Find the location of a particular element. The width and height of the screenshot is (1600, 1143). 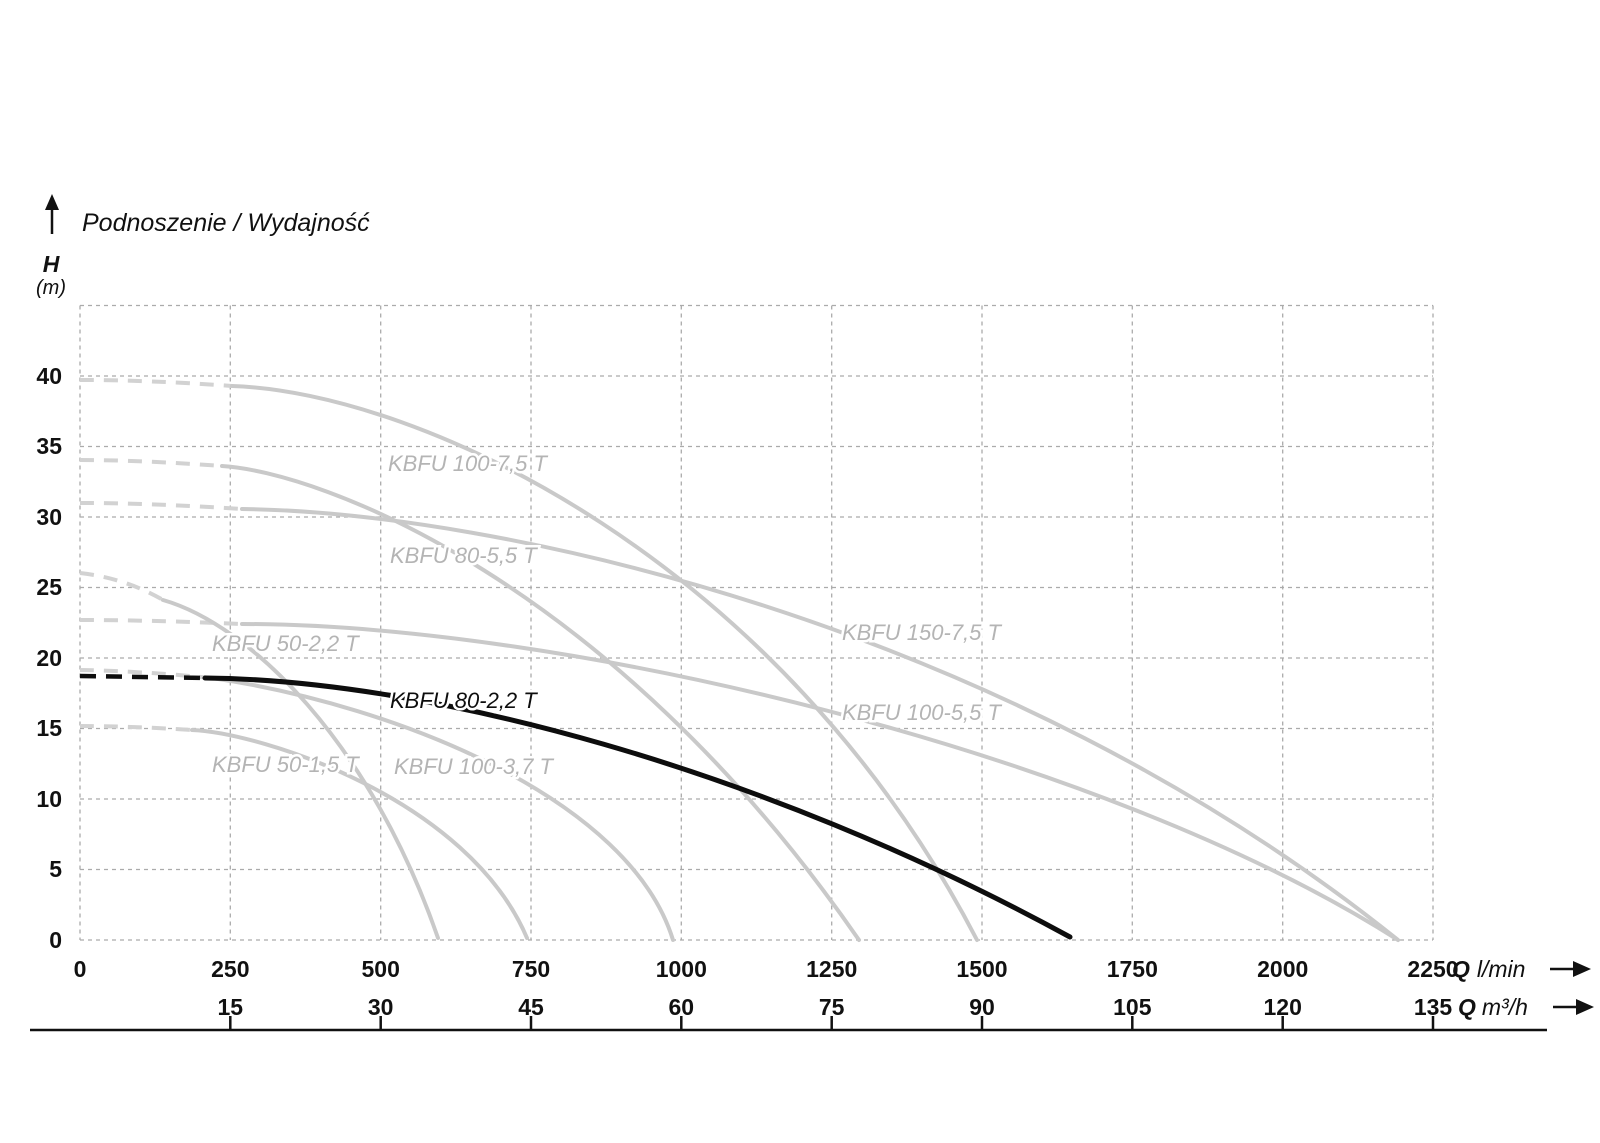

y-tick-25: 25 is located at coordinates (49, 587).